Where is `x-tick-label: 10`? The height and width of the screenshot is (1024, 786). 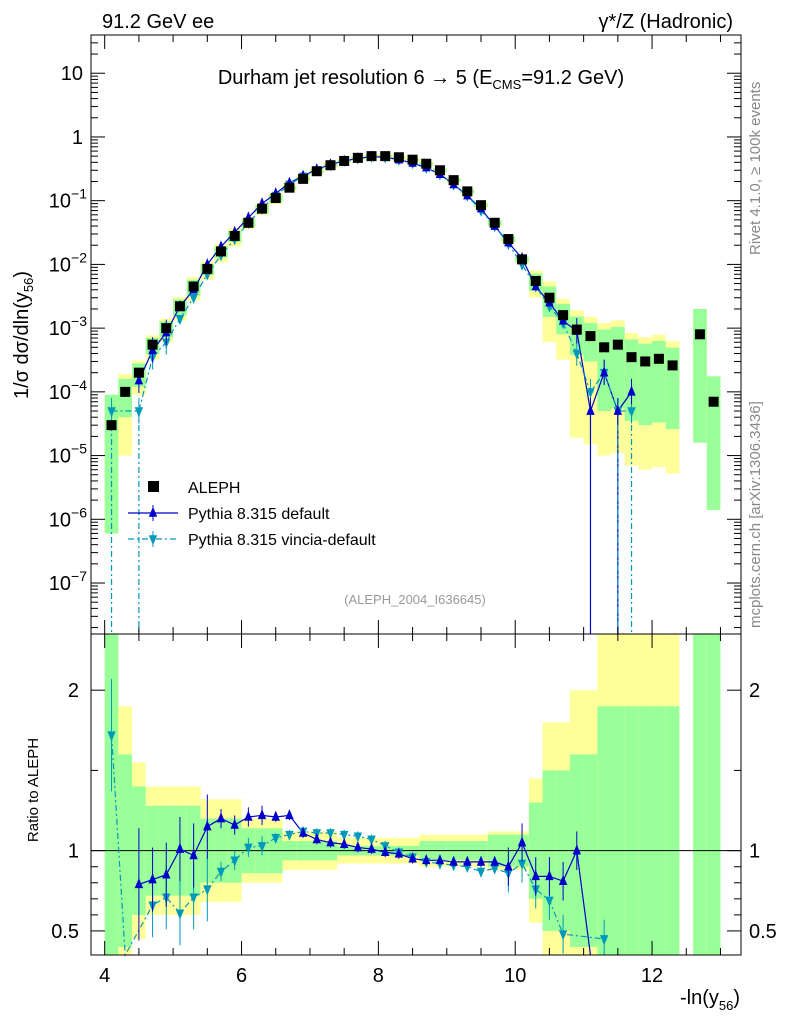
x-tick-label: 10 is located at coordinates (515, 976).